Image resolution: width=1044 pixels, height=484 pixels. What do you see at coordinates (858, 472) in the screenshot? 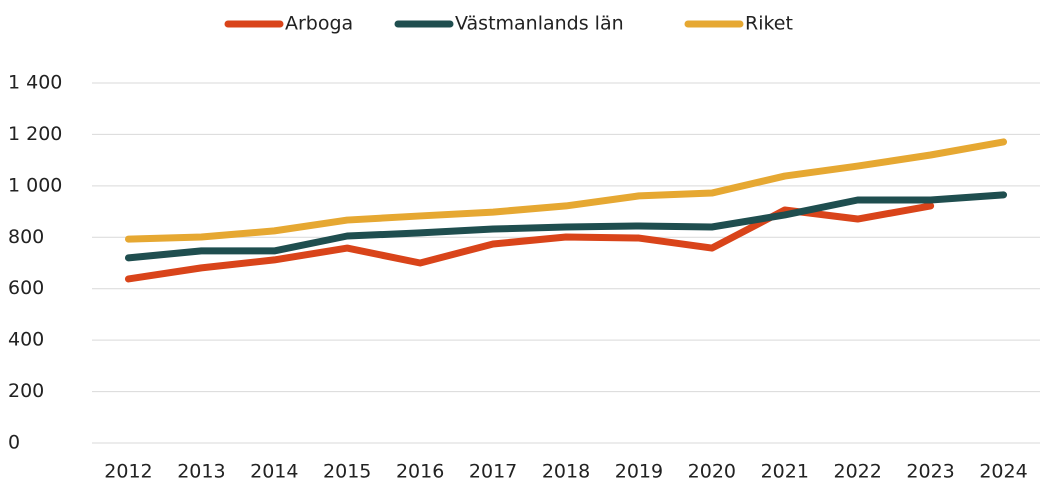
I see `x-tick-label: 2022` at bounding box center [858, 472].